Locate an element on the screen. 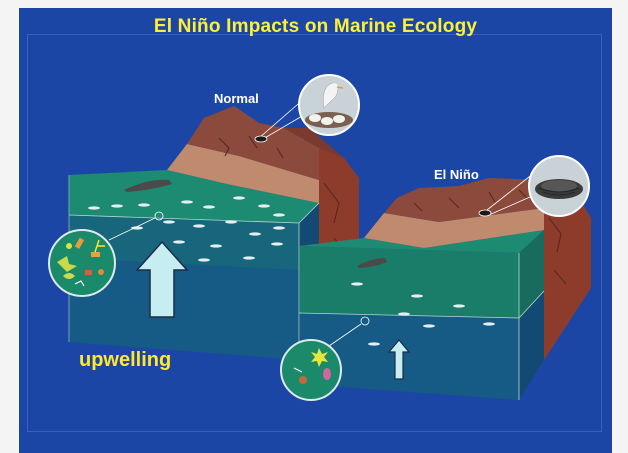 Image resolution: width=628 pixels, height=453 pixels. el-nino-deep-water is located at coordinates (409, 356).